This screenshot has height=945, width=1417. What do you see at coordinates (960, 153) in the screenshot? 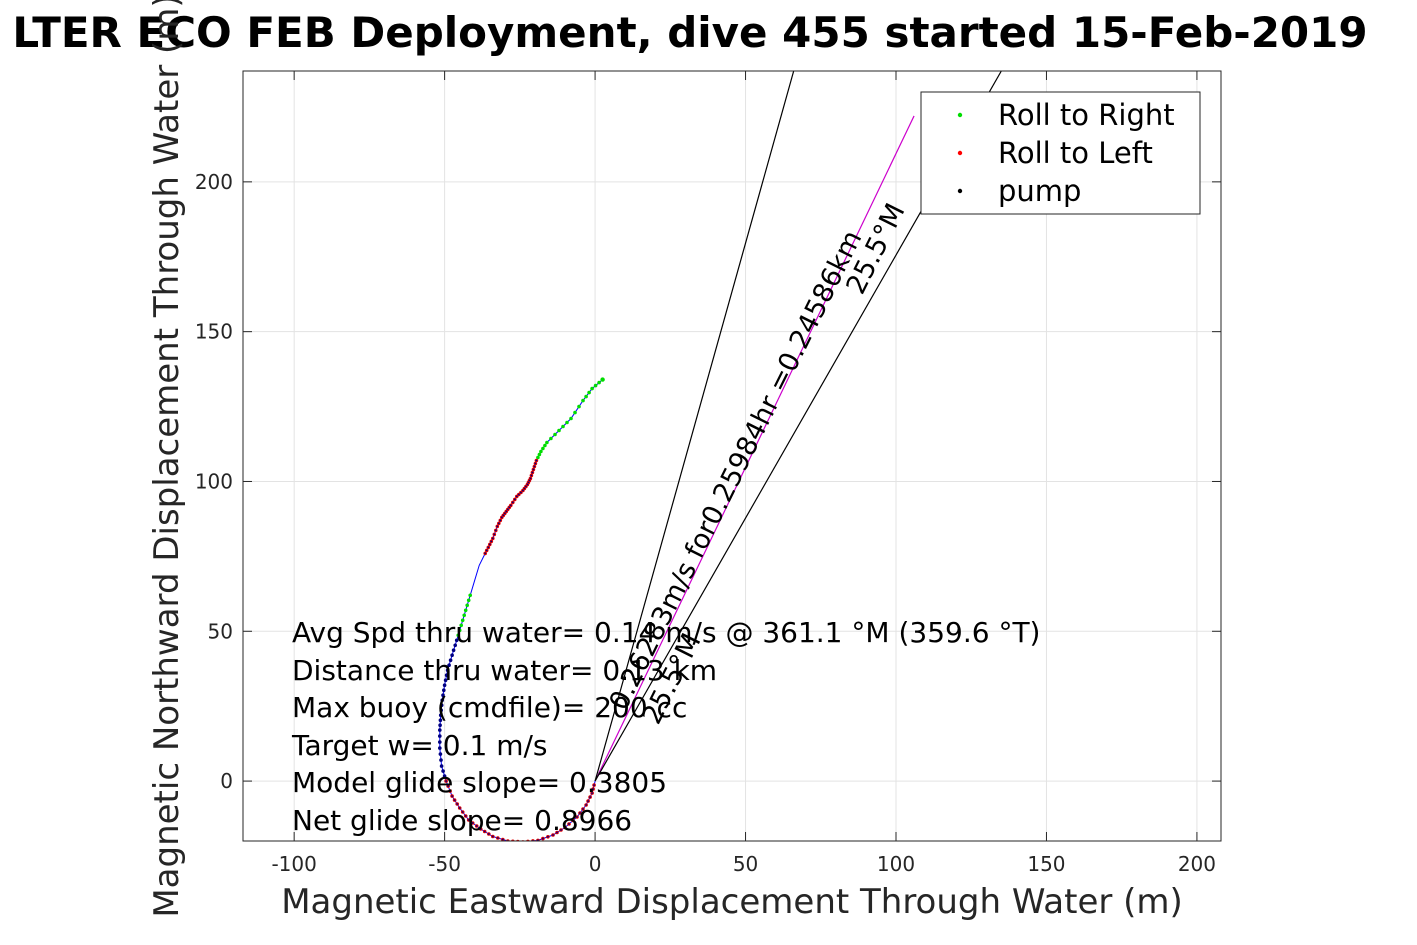
I see `legend-marker-roll-left` at bounding box center [960, 153].